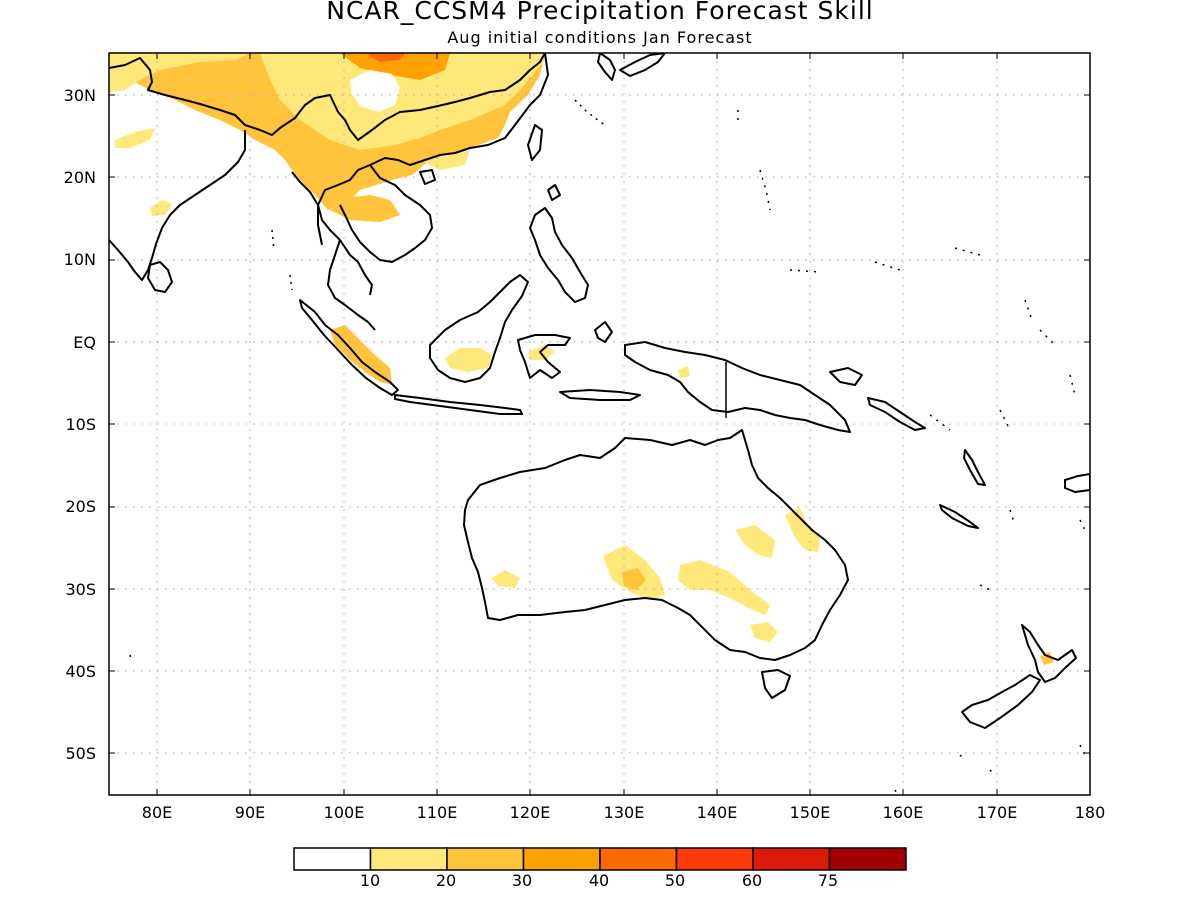  Describe the element at coordinates (642, 65) in the screenshot. I see `coast-japan` at that location.